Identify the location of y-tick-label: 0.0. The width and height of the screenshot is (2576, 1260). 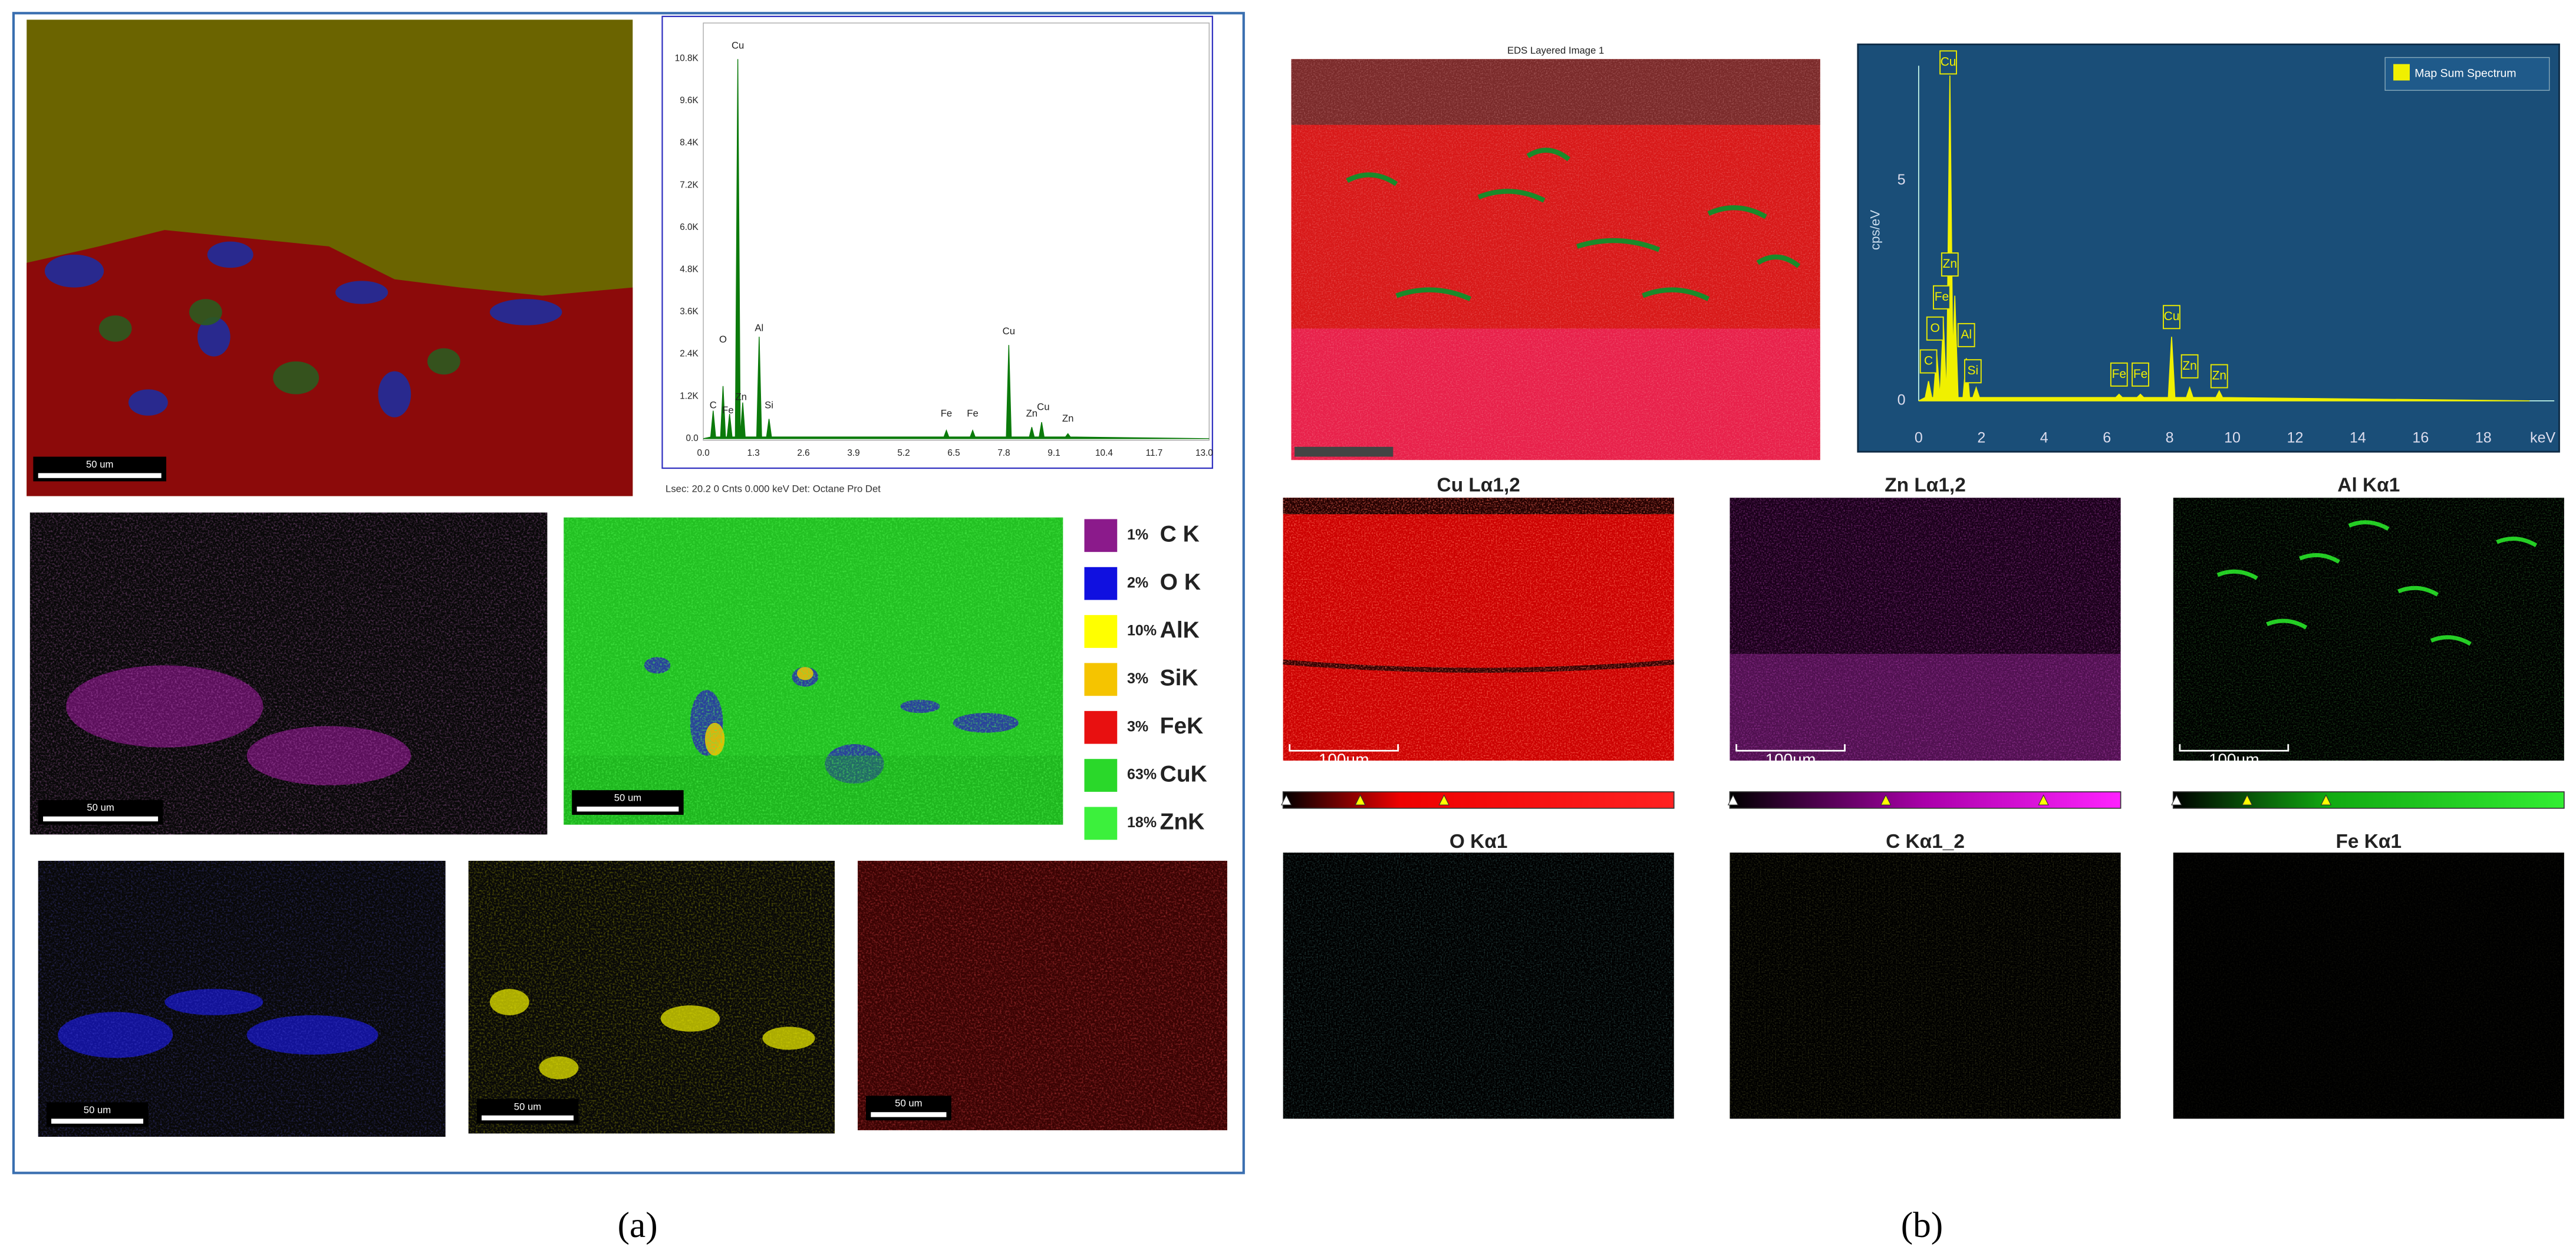
(692, 438).